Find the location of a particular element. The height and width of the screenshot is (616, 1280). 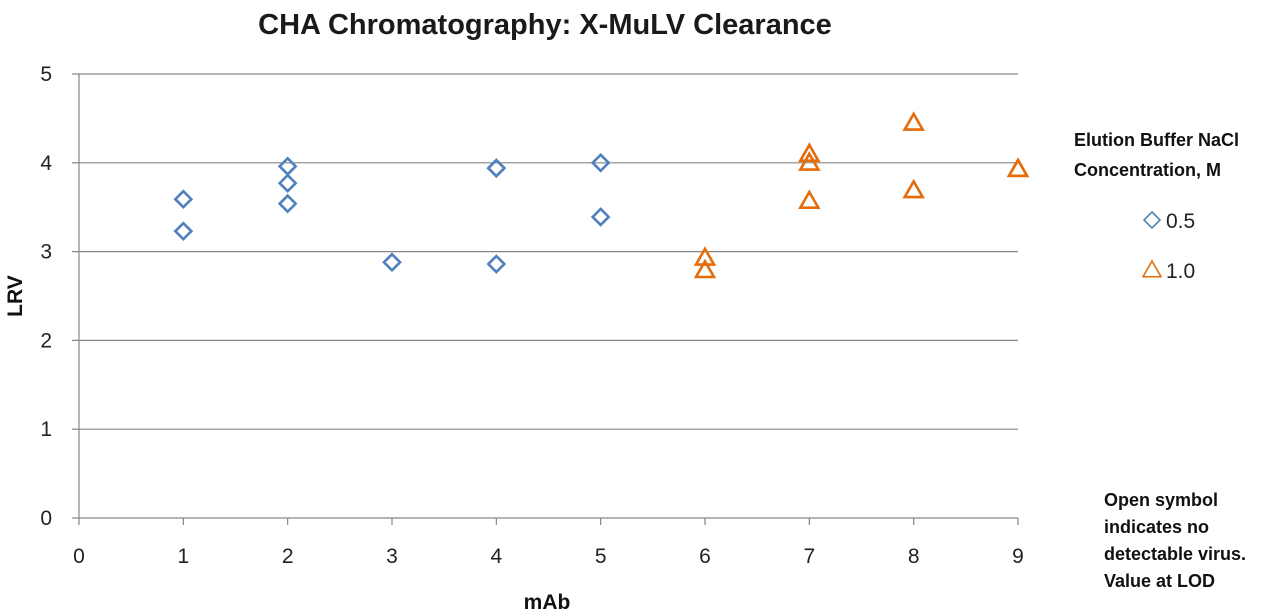

y-tick-label-4: 4 is located at coordinates (46, 163).